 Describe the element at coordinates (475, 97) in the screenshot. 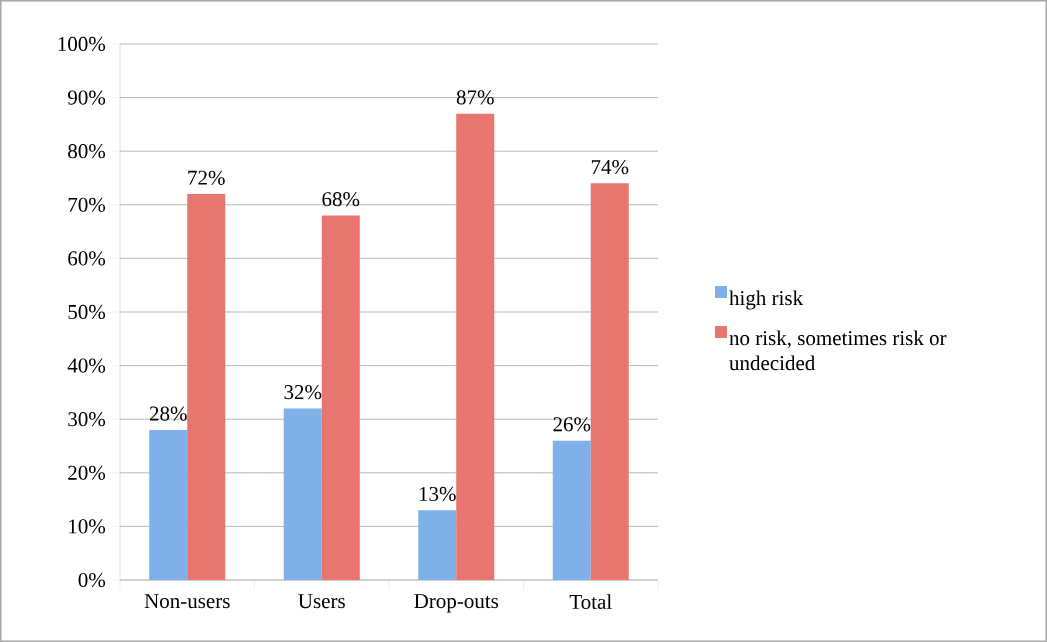

I see `data-label: 87%` at that location.